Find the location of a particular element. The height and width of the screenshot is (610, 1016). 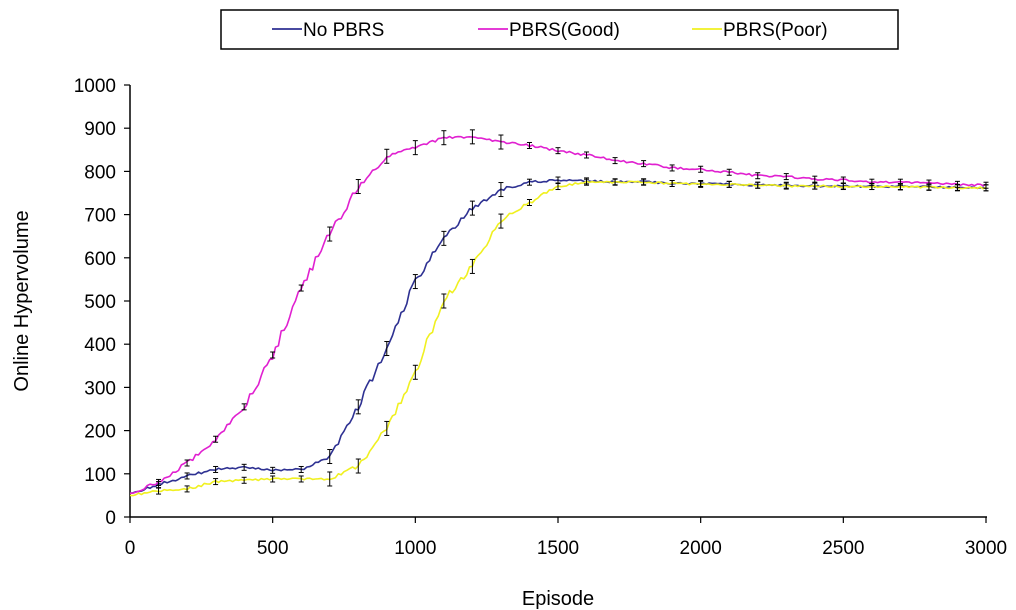

y-tick-label: 300 is located at coordinates (100, 388).